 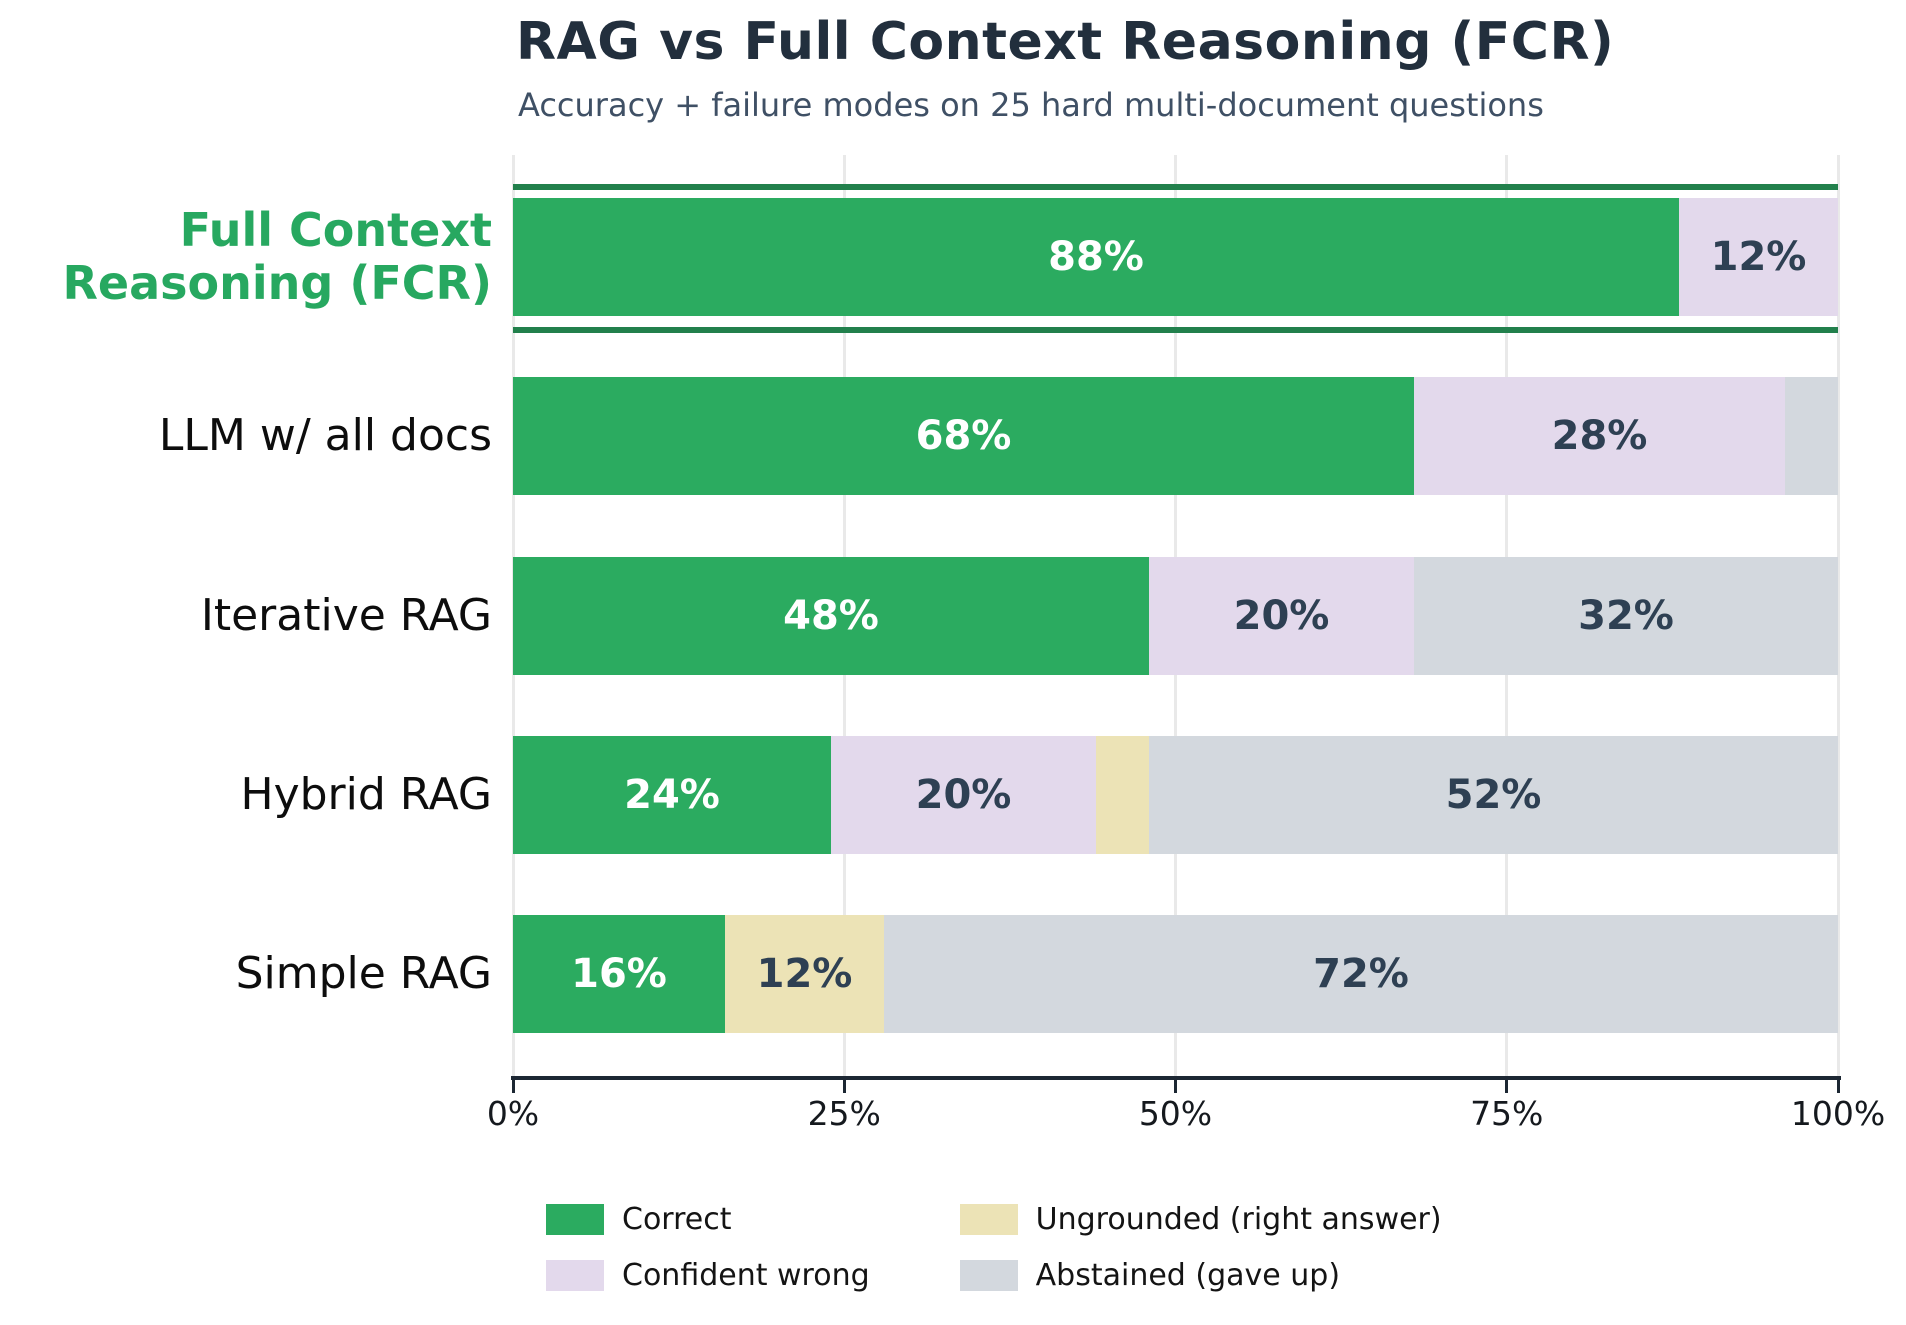 I want to click on bar-row-1: 88% 12%, so click(x=1175, y=257).